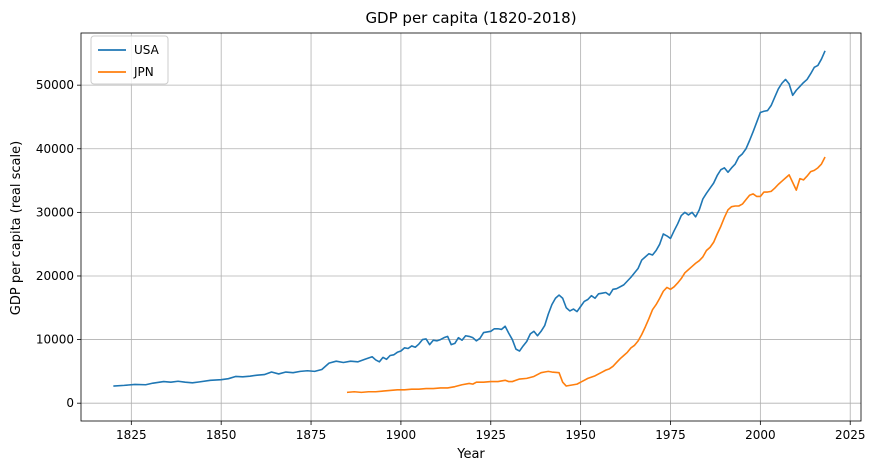  What do you see at coordinates (143, 72) in the screenshot?
I see `legend-label-jpn: JPN` at bounding box center [143, 72].